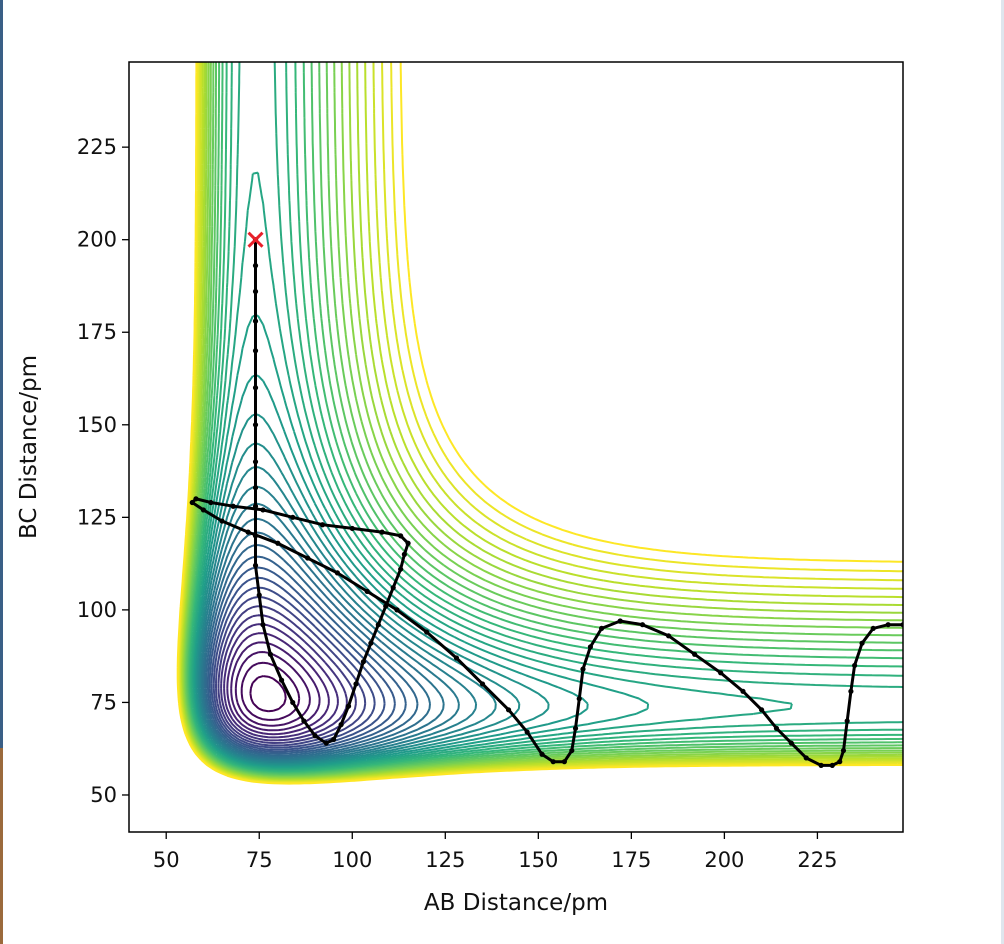 The height and width of the screenshot is (944, 1004). Describe the element at coordinates (631, 860) in the screenshot. I see `x-tick-label-5: 175` at that location.